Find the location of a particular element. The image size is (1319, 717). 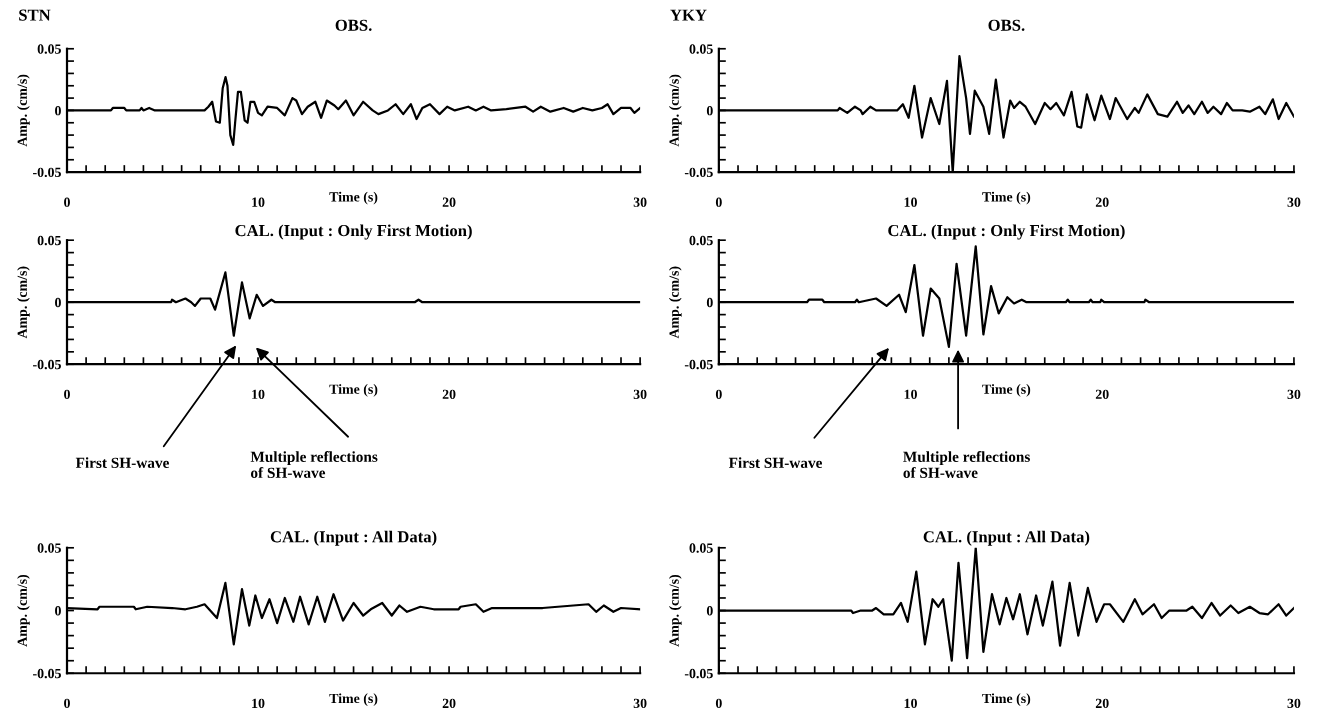

text: STN is located at coordinates (35, 15).